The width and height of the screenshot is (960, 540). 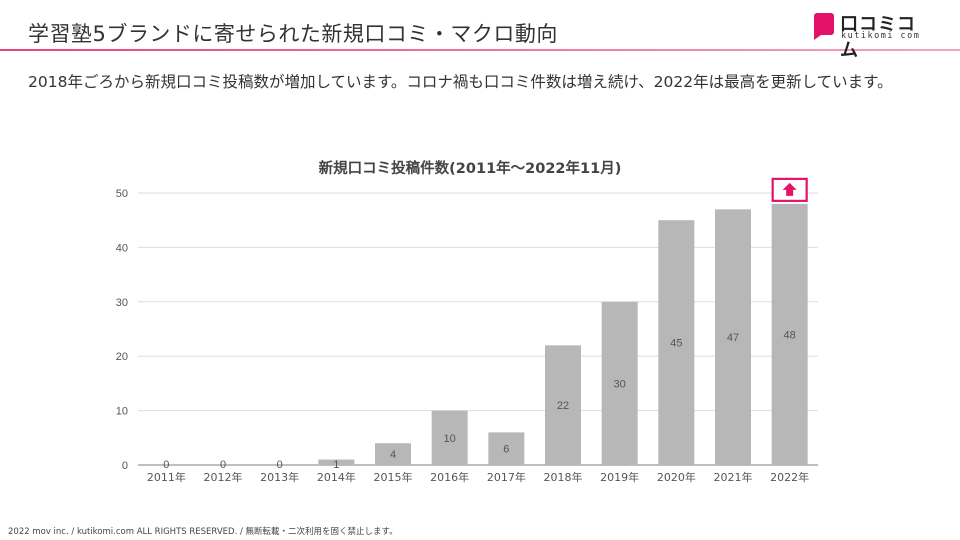 I want to click on data-label: 6, so click(x=506, y=450).